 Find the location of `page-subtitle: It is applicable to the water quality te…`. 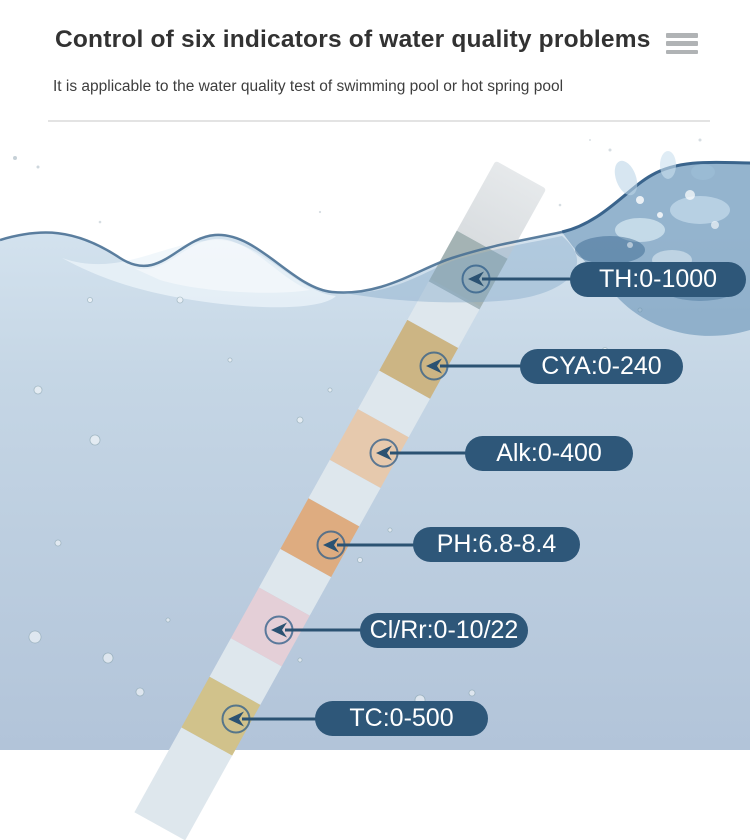

page-subtitle: It is applicable to the water quality te… is located at coordinates (308, 86).